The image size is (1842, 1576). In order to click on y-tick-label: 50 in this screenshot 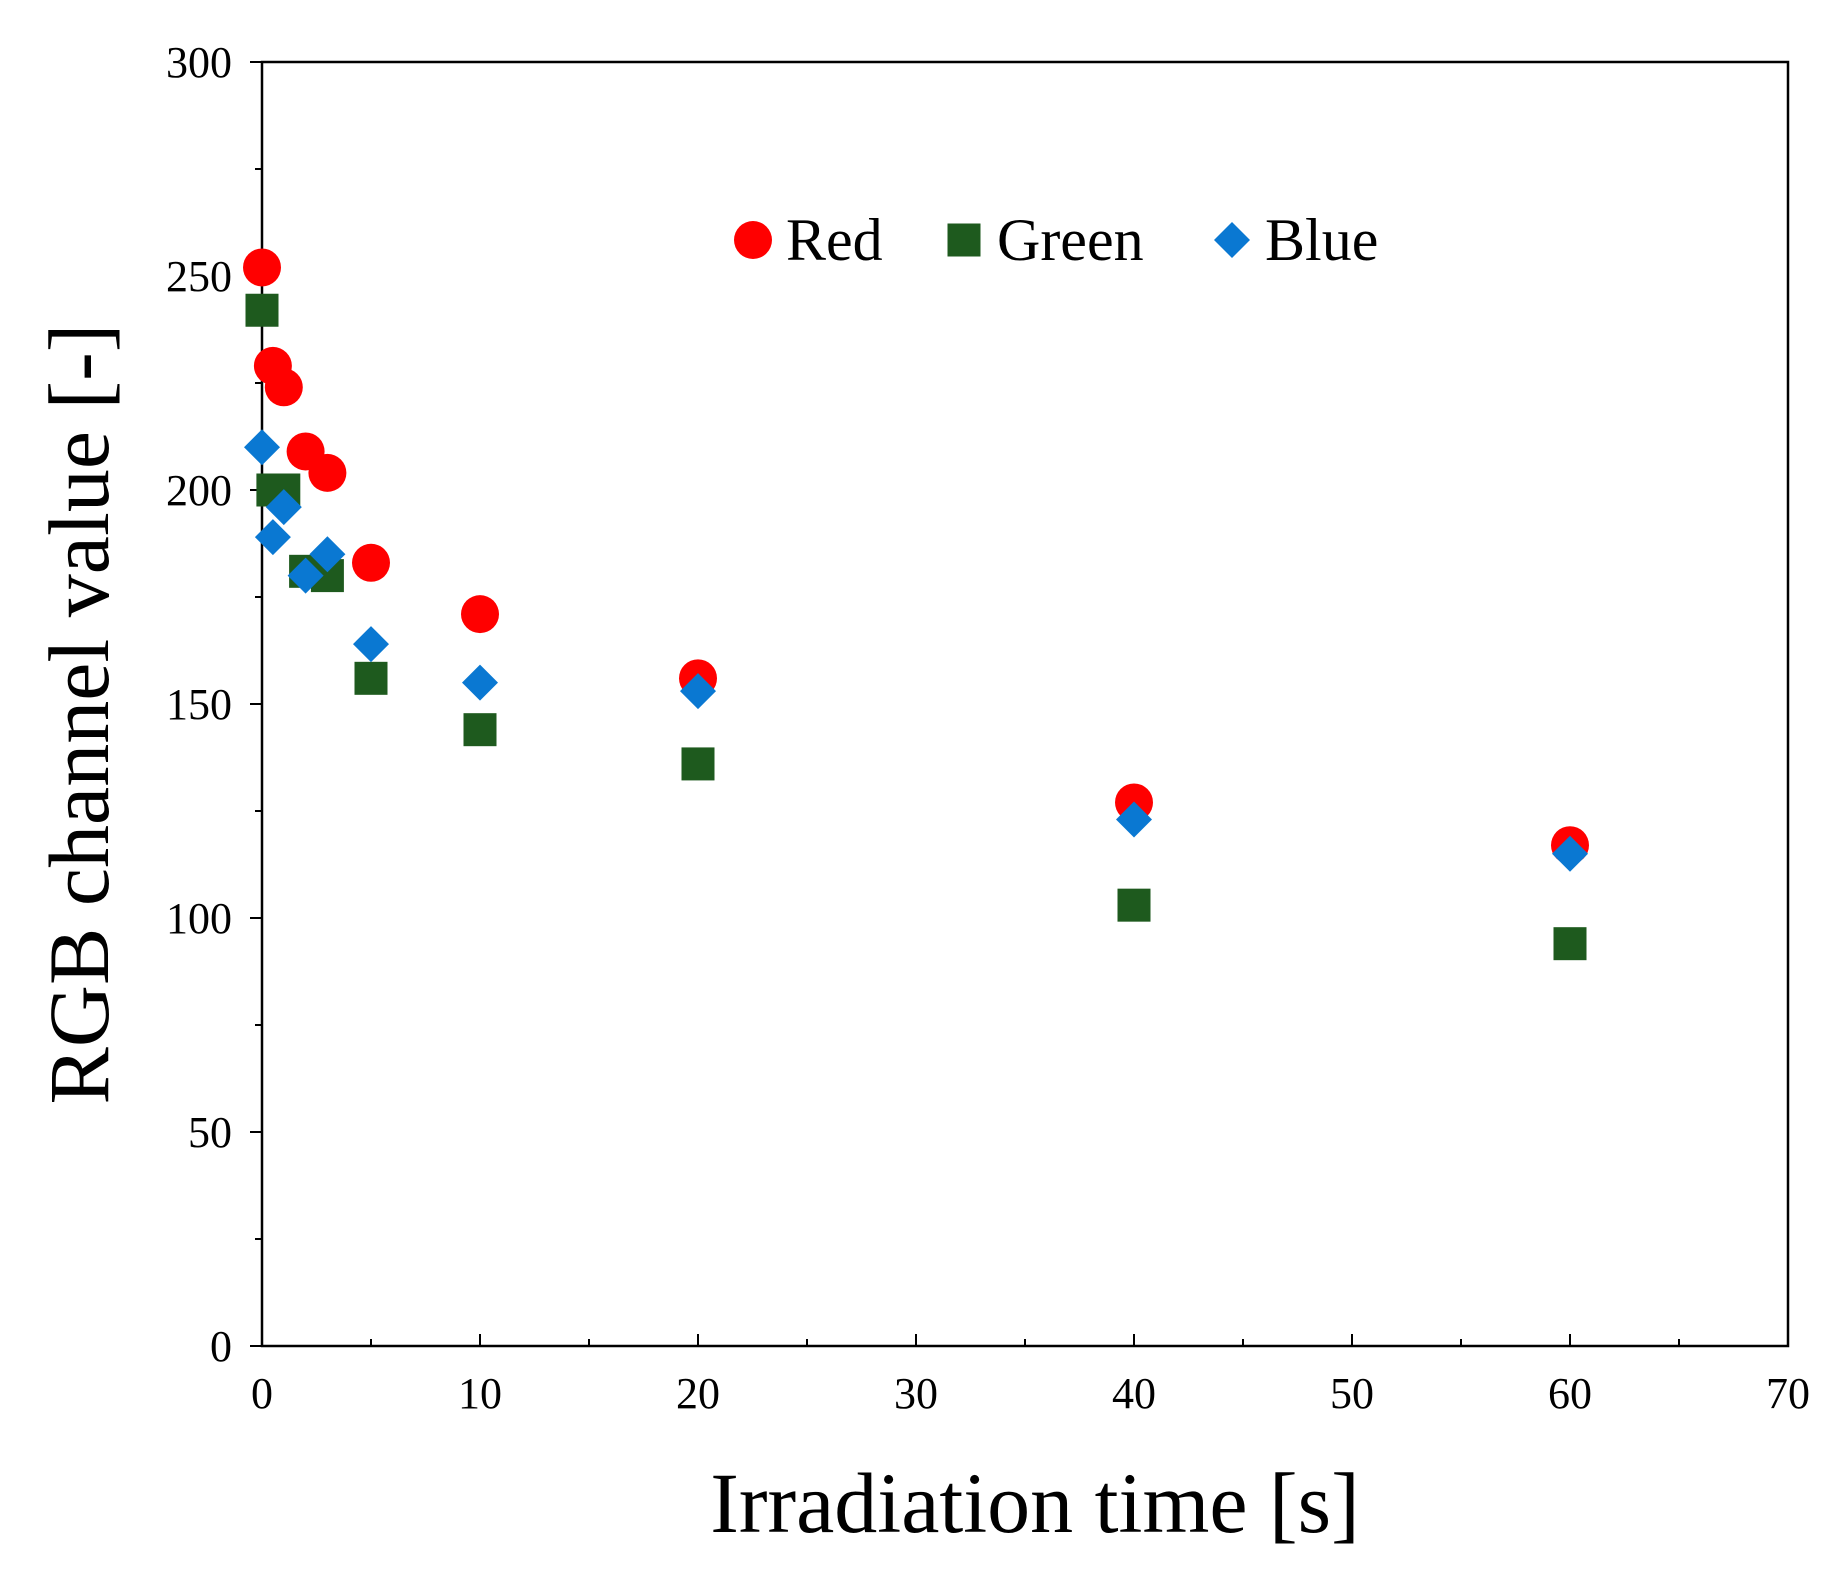, I will do `click(210, 1132)`.